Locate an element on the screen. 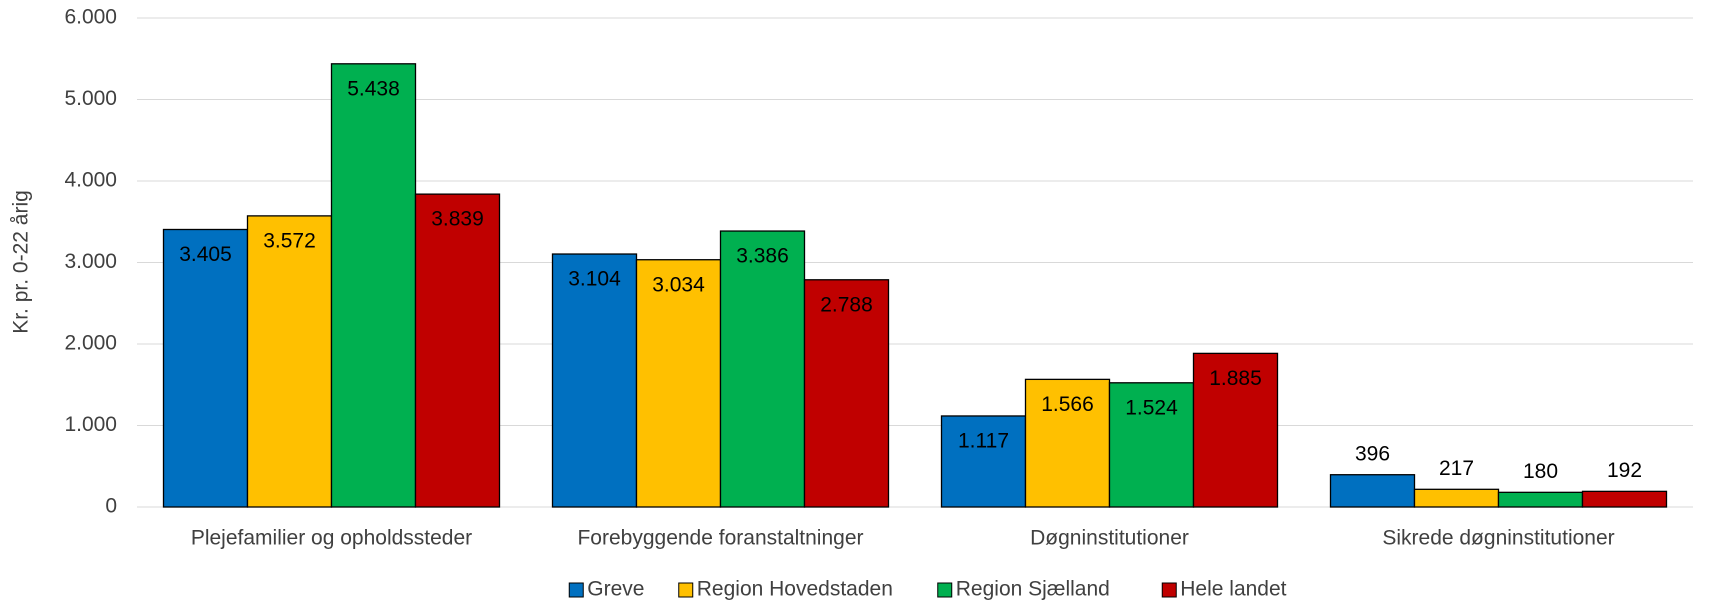 The width and height of the screenshot is (1719, 609). data-label: 217 is located at coordinates (1456, 468).